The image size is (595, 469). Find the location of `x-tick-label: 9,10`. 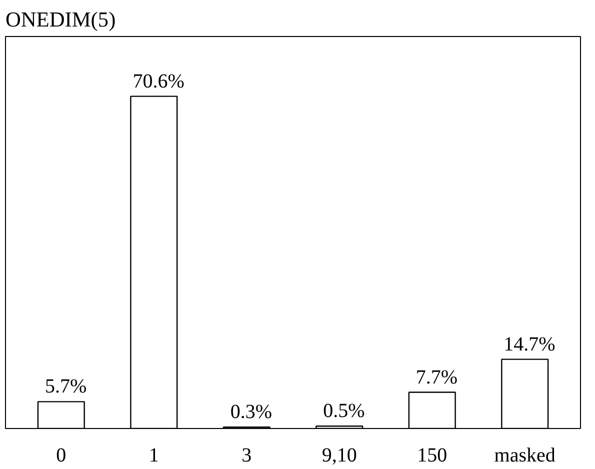

x-tick-label: 9,10 is located at coordinates (339, 455).